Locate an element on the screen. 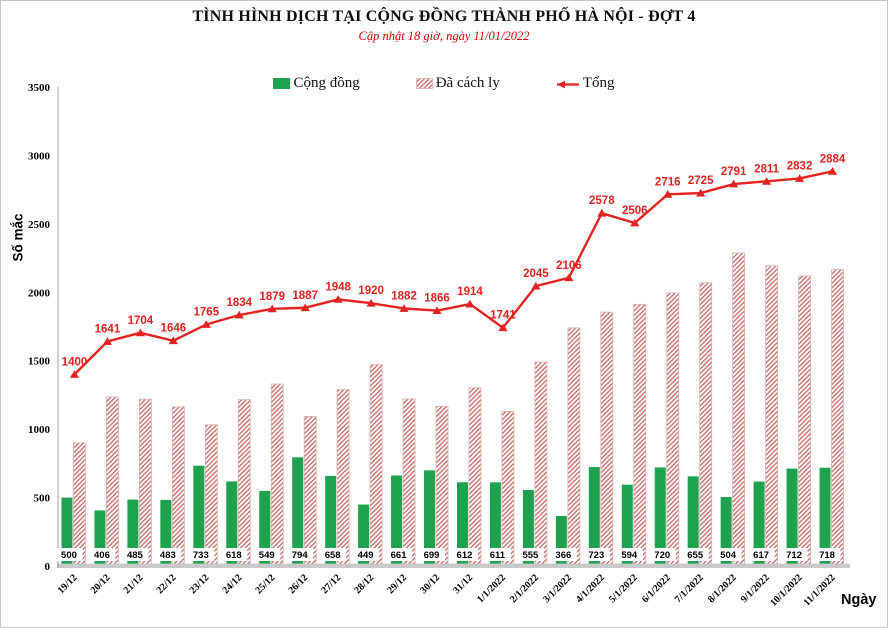 The image size is (888, 628). x-tick-label: 20/12 is located at coordinates (101, 584).